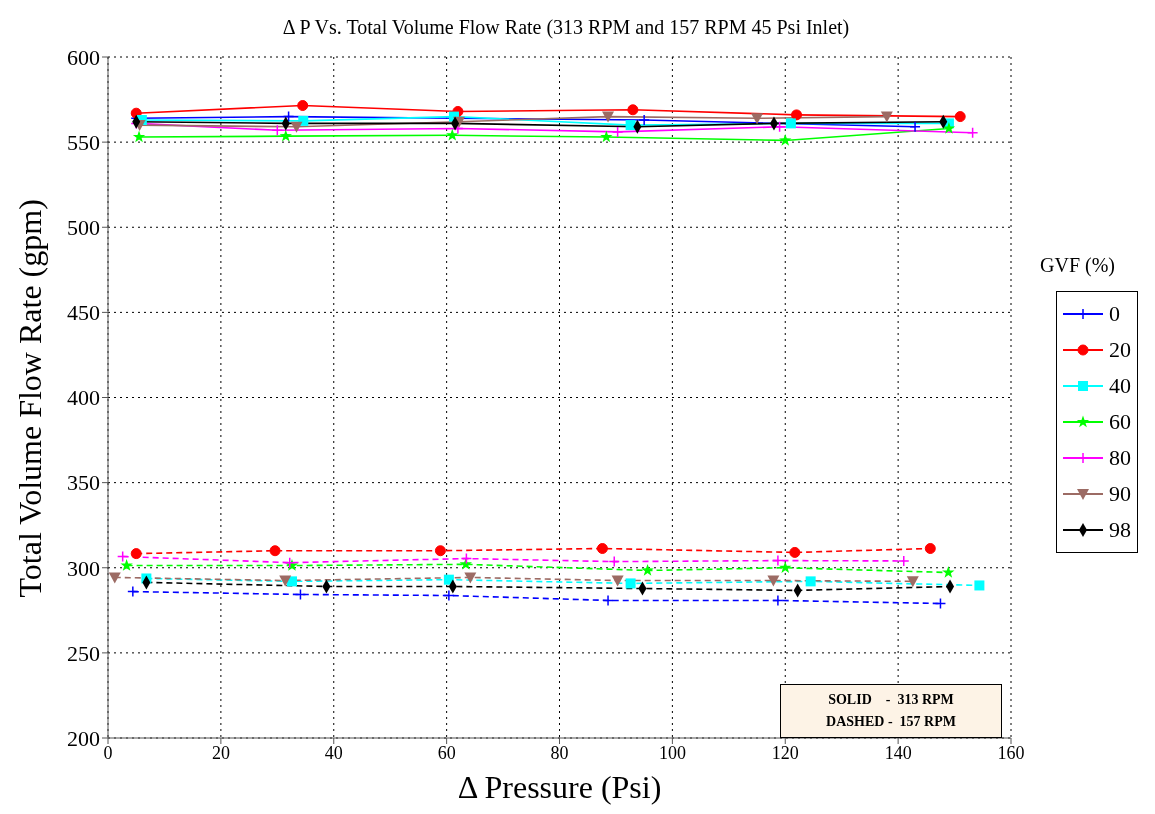 This screenshot has height=814, width=1155. Describe the element at coordinates (83, 738) in the screenshot. I see `y-tick-label: 200` at that location.